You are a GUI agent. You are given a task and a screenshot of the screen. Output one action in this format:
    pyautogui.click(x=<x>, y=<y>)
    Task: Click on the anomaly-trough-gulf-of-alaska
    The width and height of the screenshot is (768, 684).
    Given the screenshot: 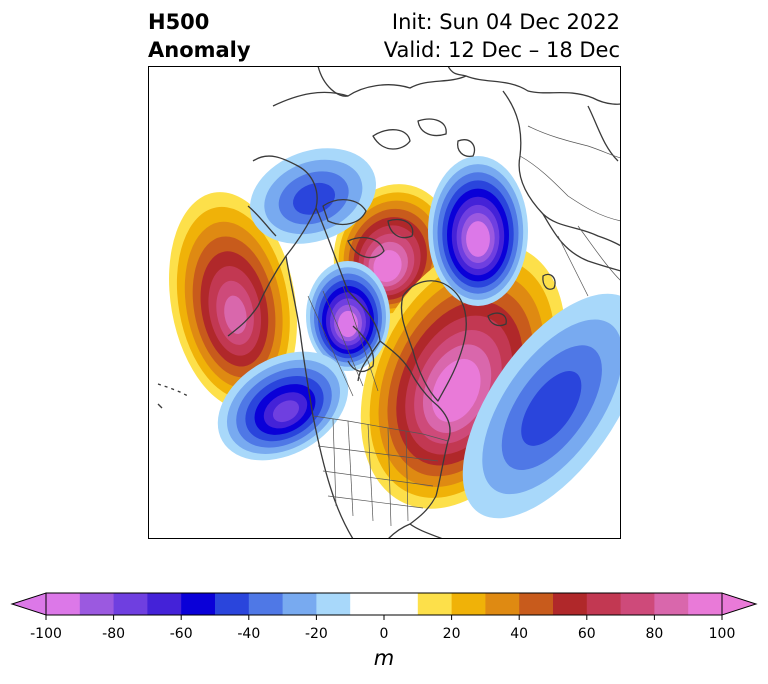 What is the action you would take?
    pyautogui.click(x=283, y=406)
    